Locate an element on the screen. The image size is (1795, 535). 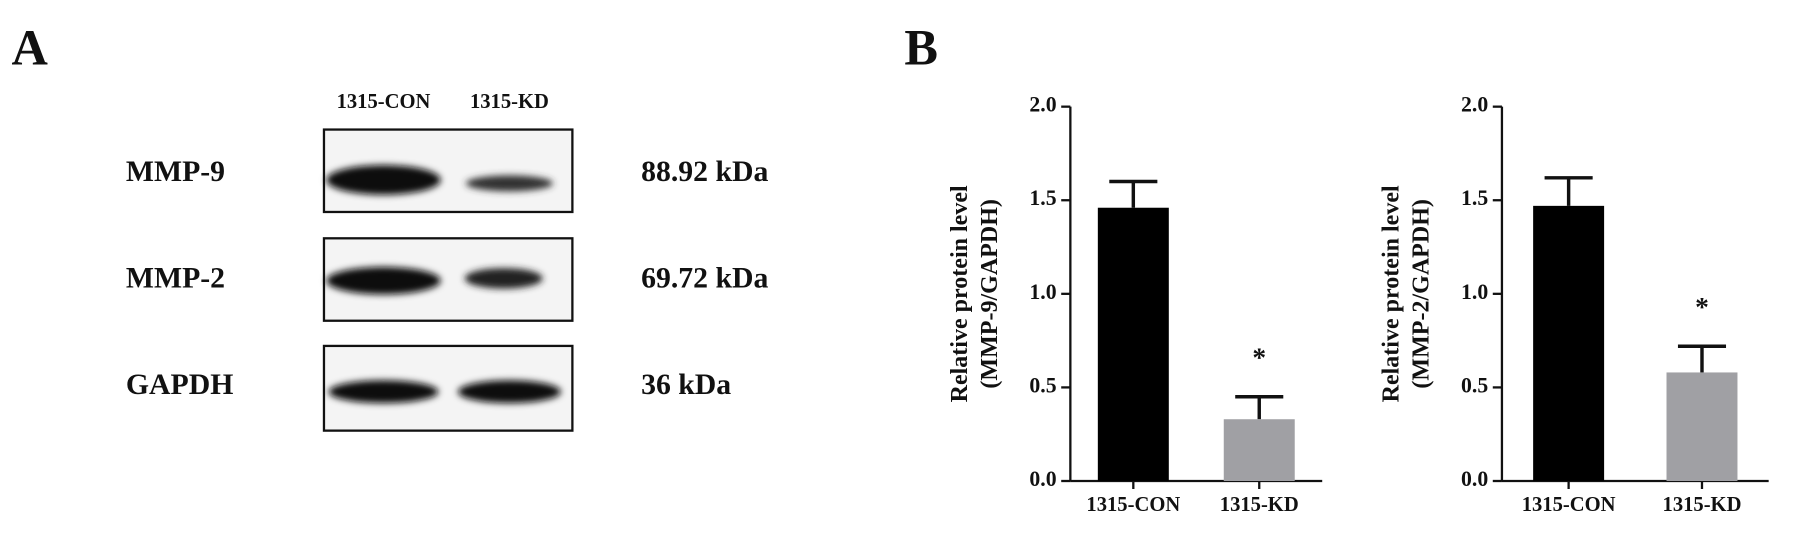
panel-label: B is located at coordinates (921, 47).